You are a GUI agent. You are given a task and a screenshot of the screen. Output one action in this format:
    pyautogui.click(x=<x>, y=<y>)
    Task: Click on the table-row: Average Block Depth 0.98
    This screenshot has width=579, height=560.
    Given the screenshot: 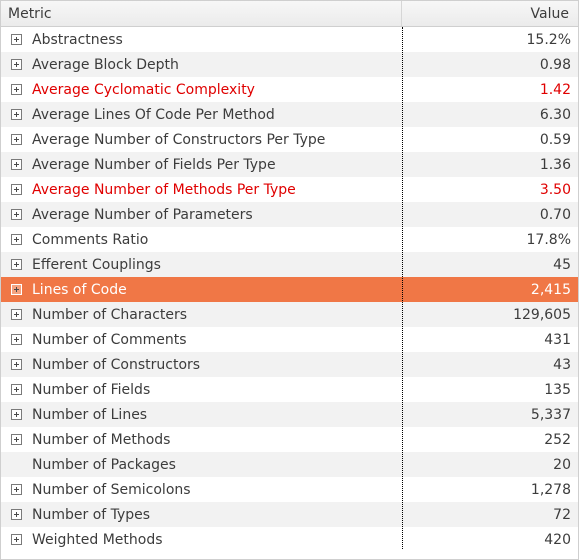 What is the action you would take?
    pyautogui.click(x=289, y=64)
    